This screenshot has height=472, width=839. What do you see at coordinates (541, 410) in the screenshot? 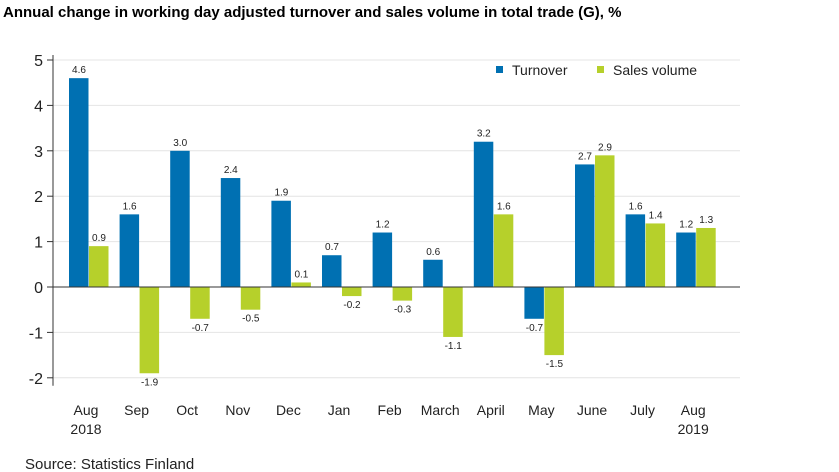
I see `x-tick-label: May` at bounding box center [541, 410].